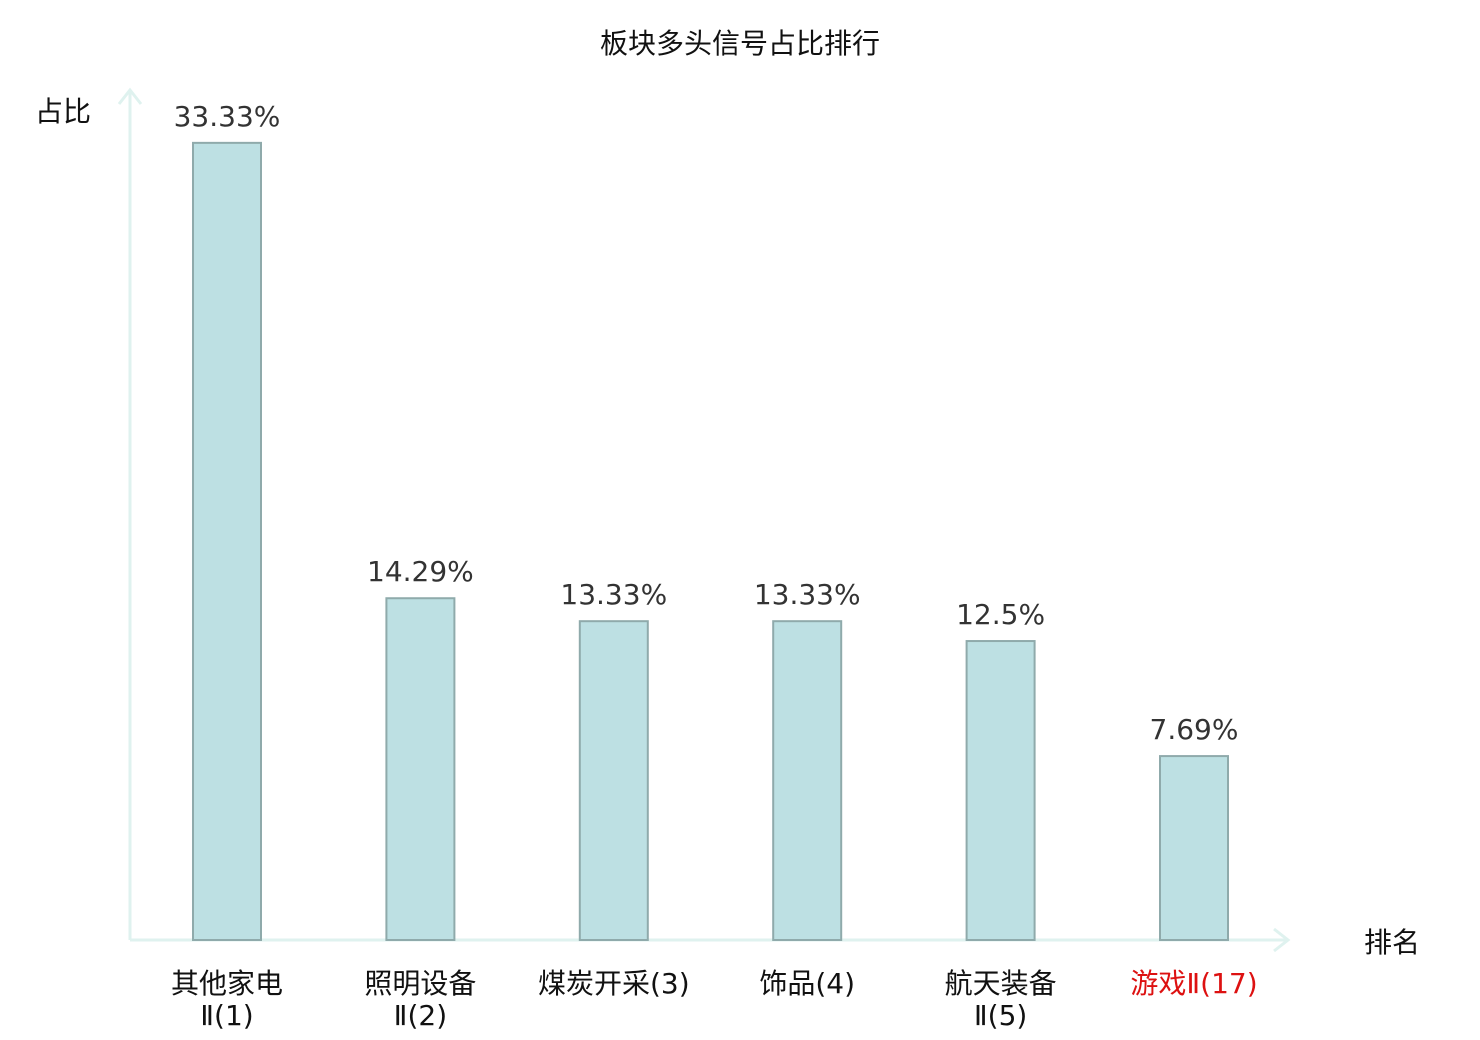  Describe the element at coordinates (1282, 940) in the screenshot. I see `x-axis-arrowhead` at that location.